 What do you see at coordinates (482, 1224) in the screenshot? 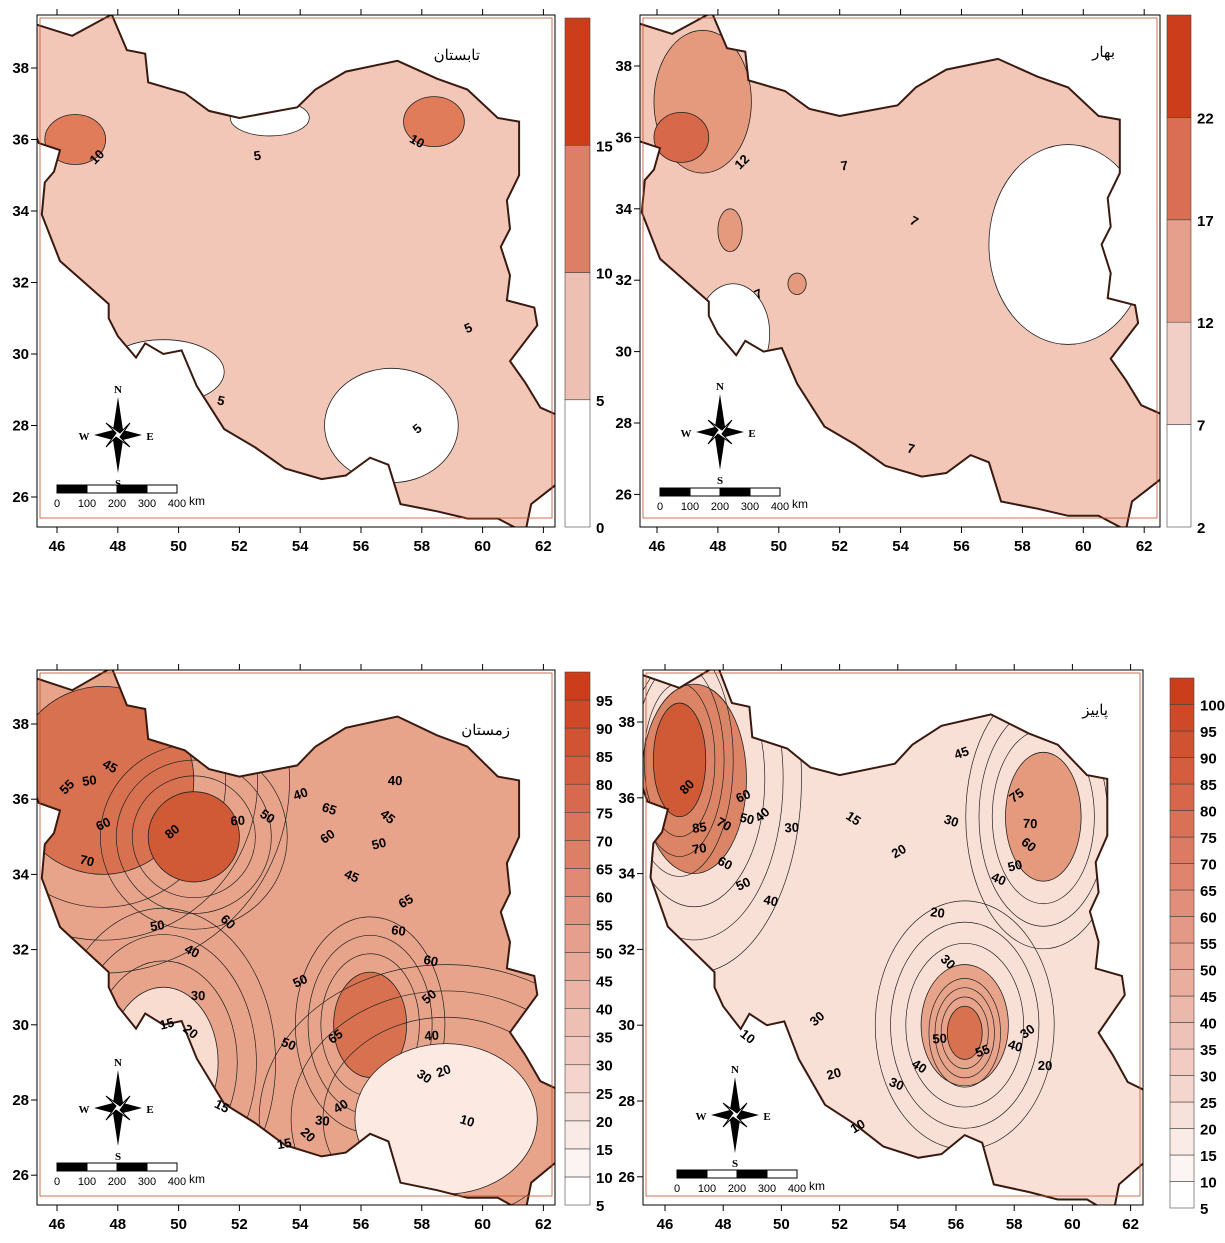
I see `x-tick-label: 60` at bounding box center [482, 1224].